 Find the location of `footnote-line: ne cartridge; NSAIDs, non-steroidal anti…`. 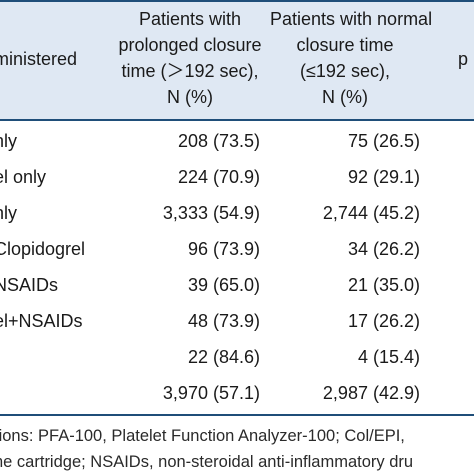

footnote-line: ne cartridge; NSAIDs, non-steroidal anti… is located at coordinates (207, 462).